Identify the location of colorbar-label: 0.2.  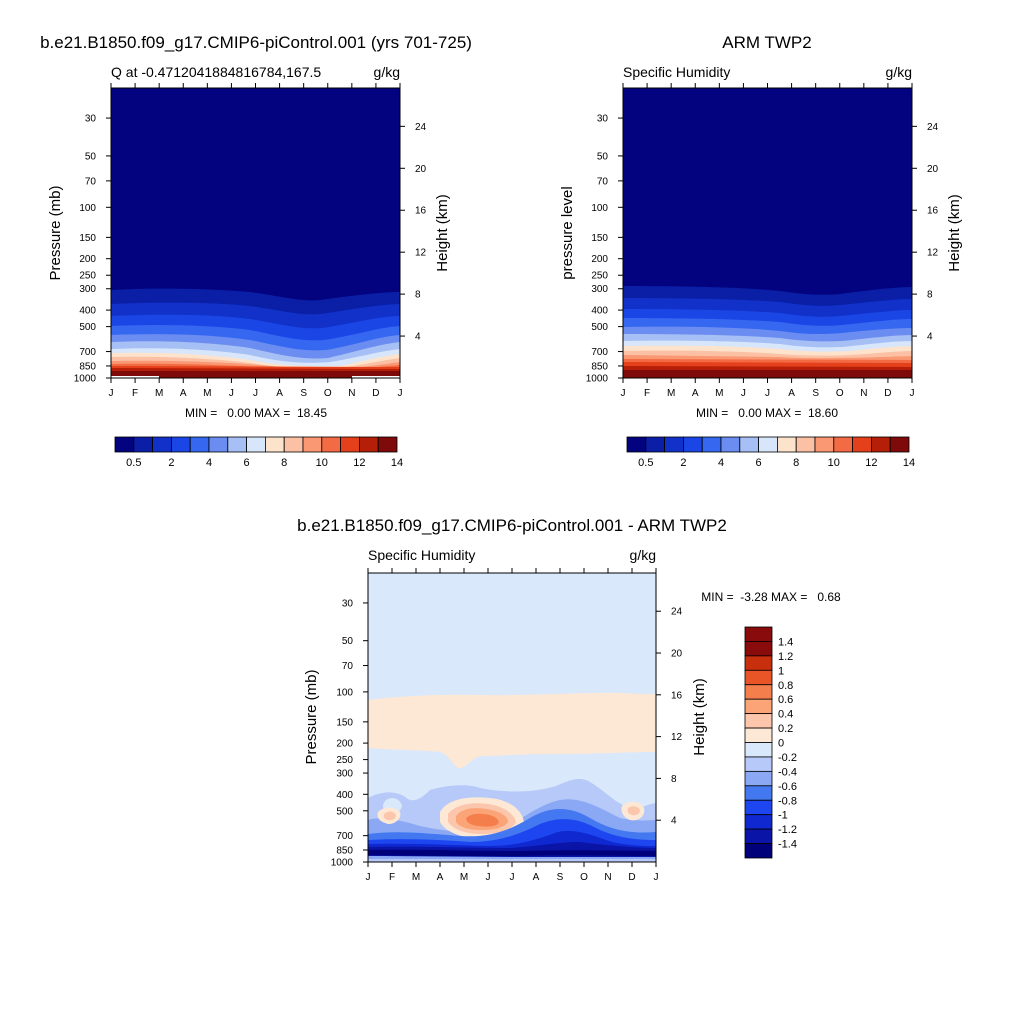
(785, 729).